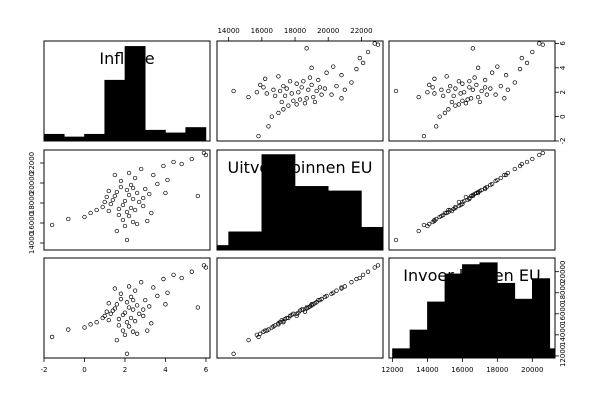 Image resolution: width=599 pixels, height=400 pixels. What do you see at coordinates (127, 200) in the screenshot?
I see `panel-frame` at bounding box center [127, 200].